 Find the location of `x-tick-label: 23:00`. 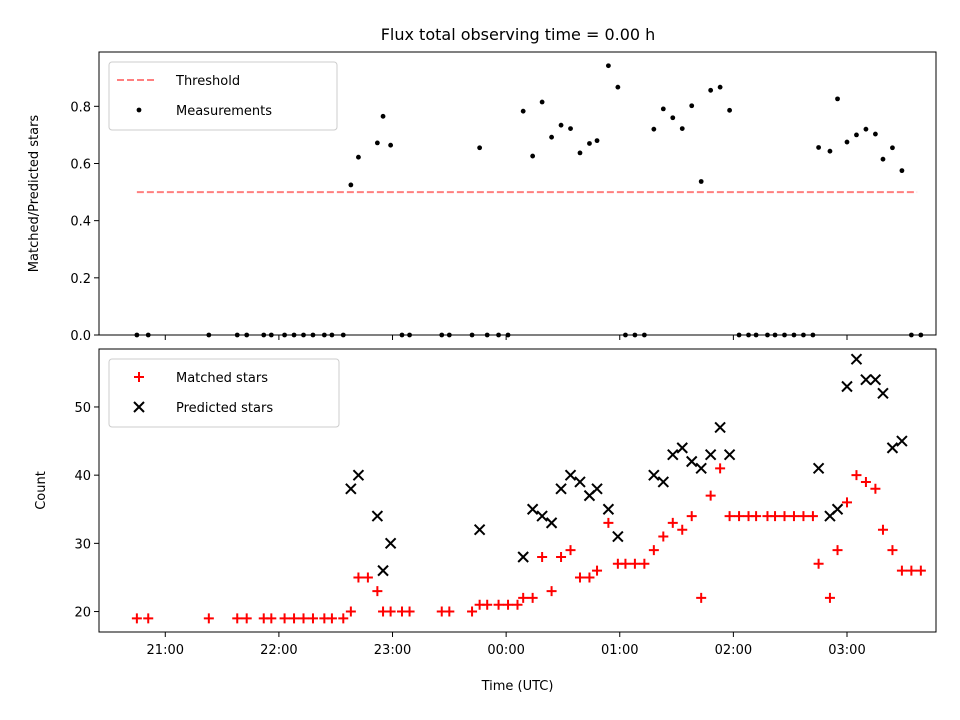

x-tick-label: 23:00 is located at coordinates (392, 650).